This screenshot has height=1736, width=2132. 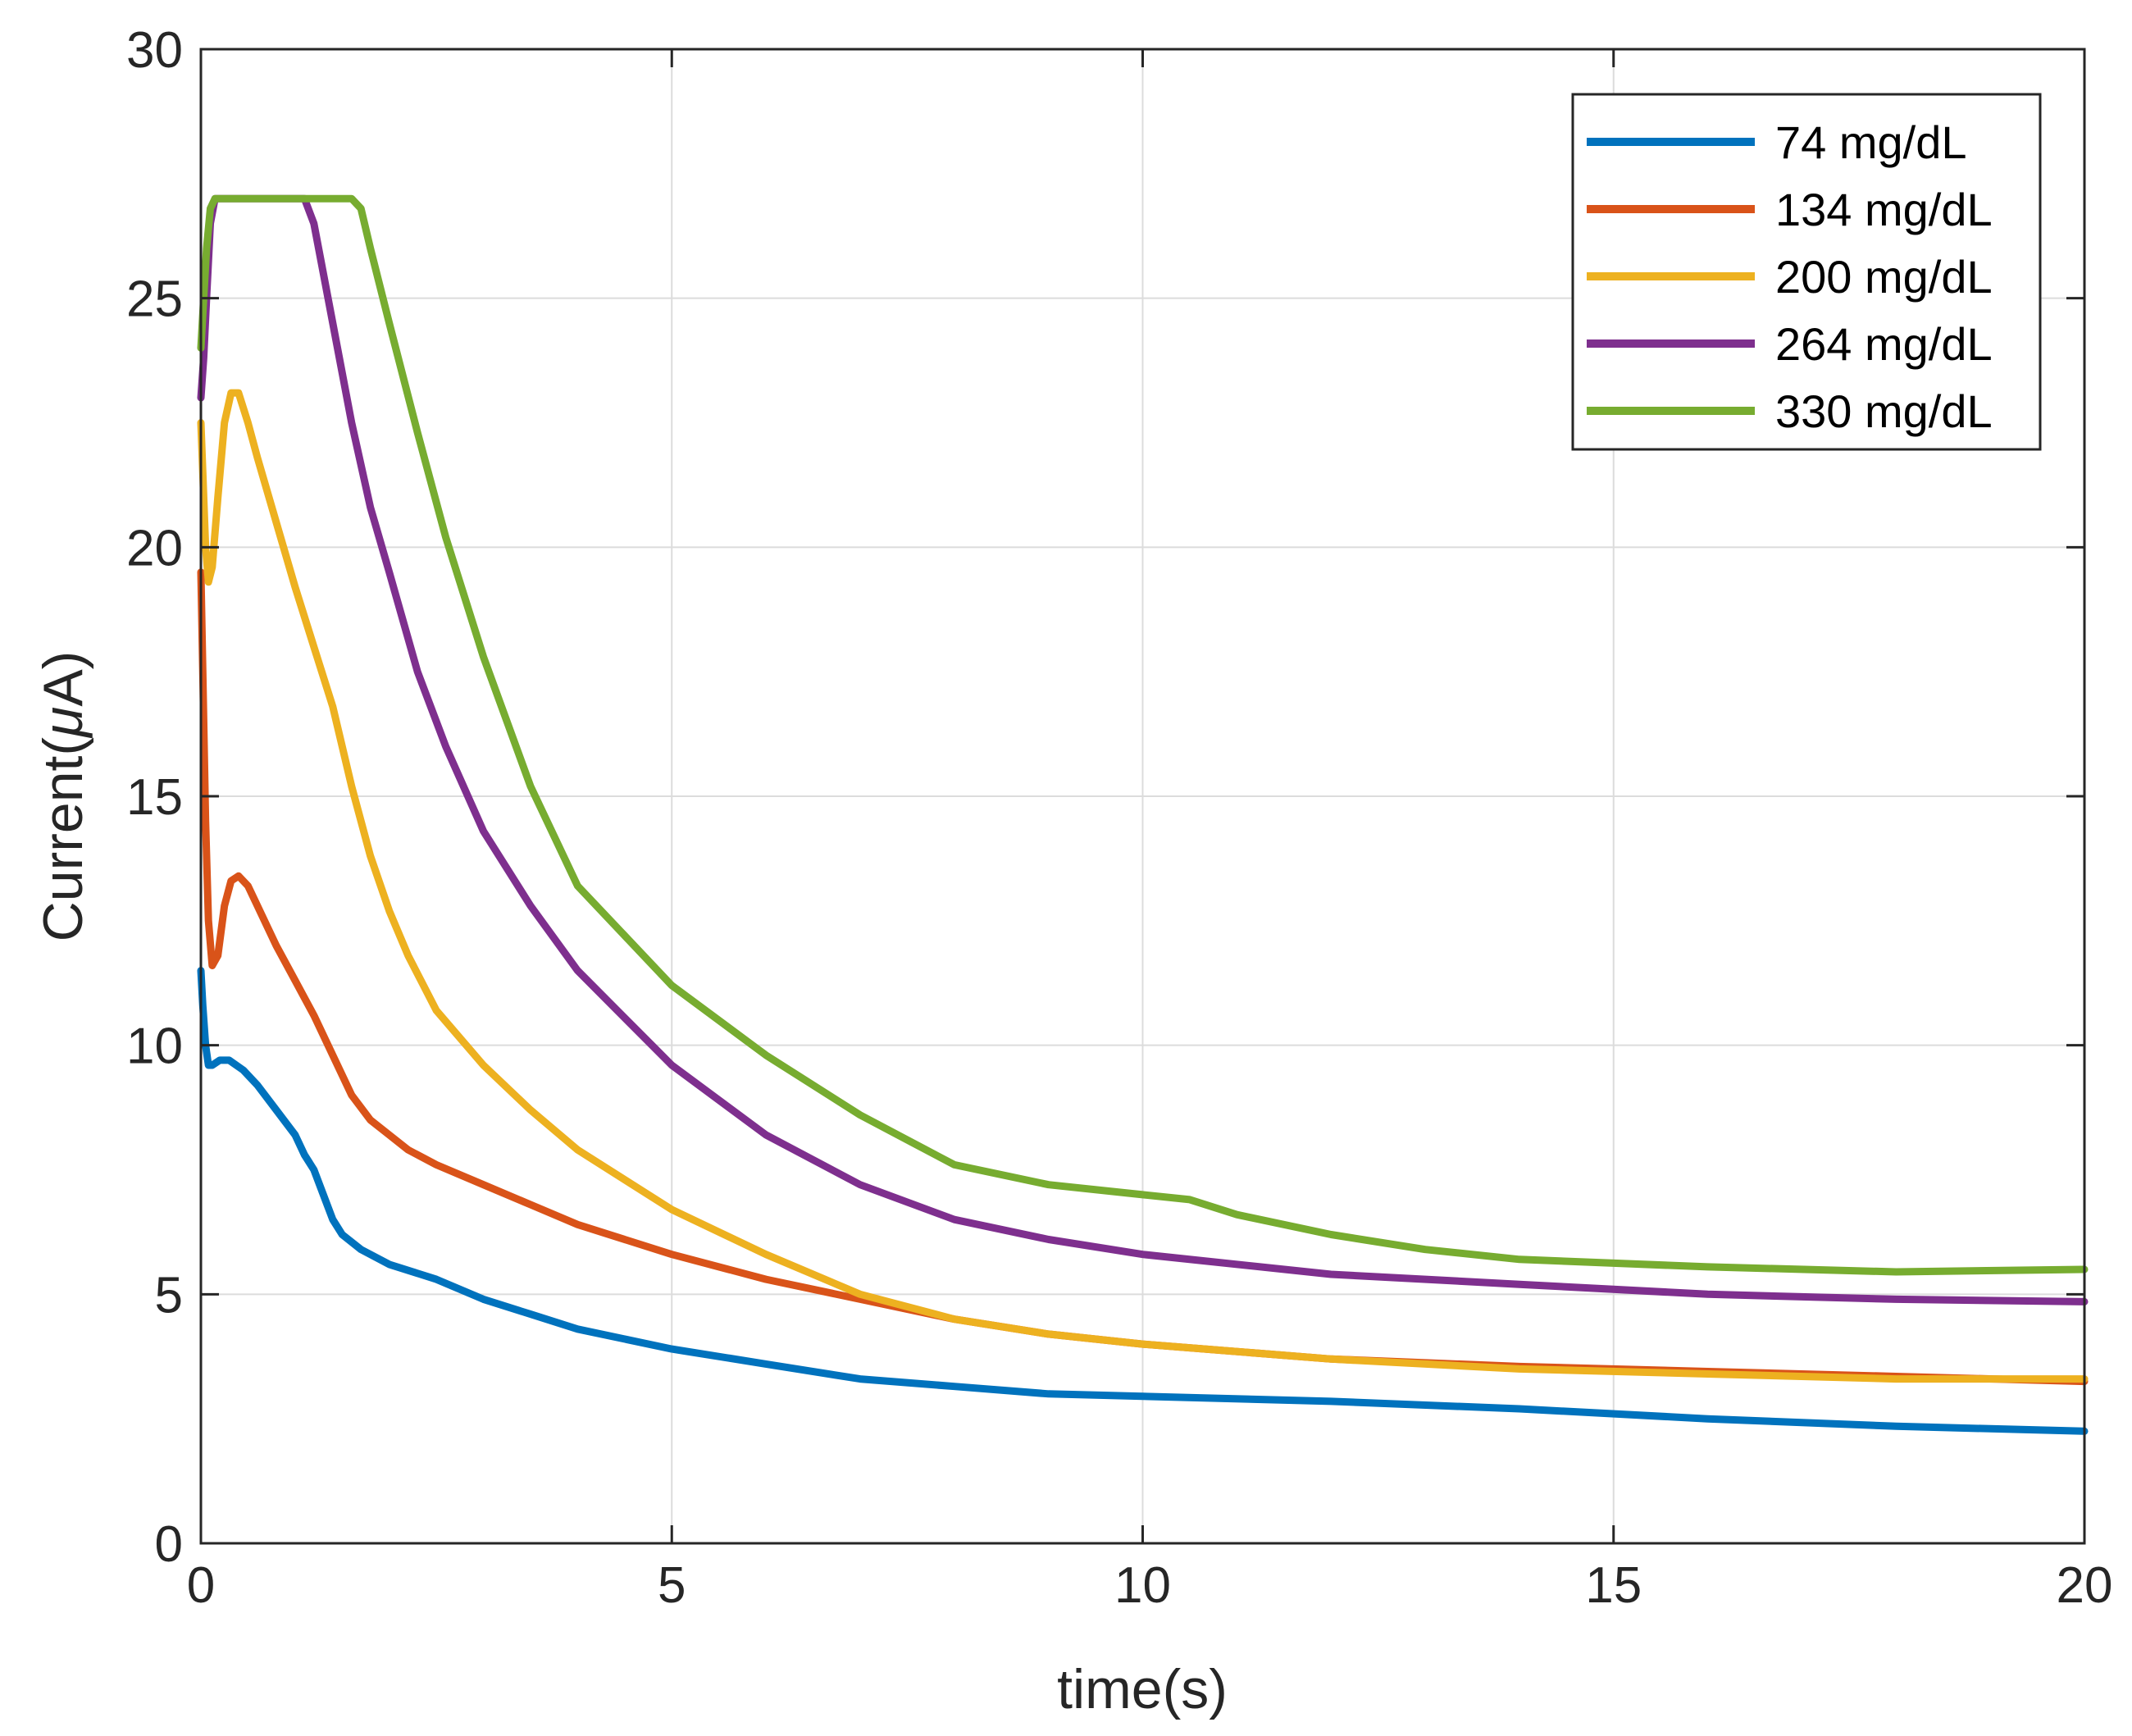 What do you see at coordinates (672, 1585) in the screenshot?
I see `x-tick-label: 5` at bounding box center [672, 1585].